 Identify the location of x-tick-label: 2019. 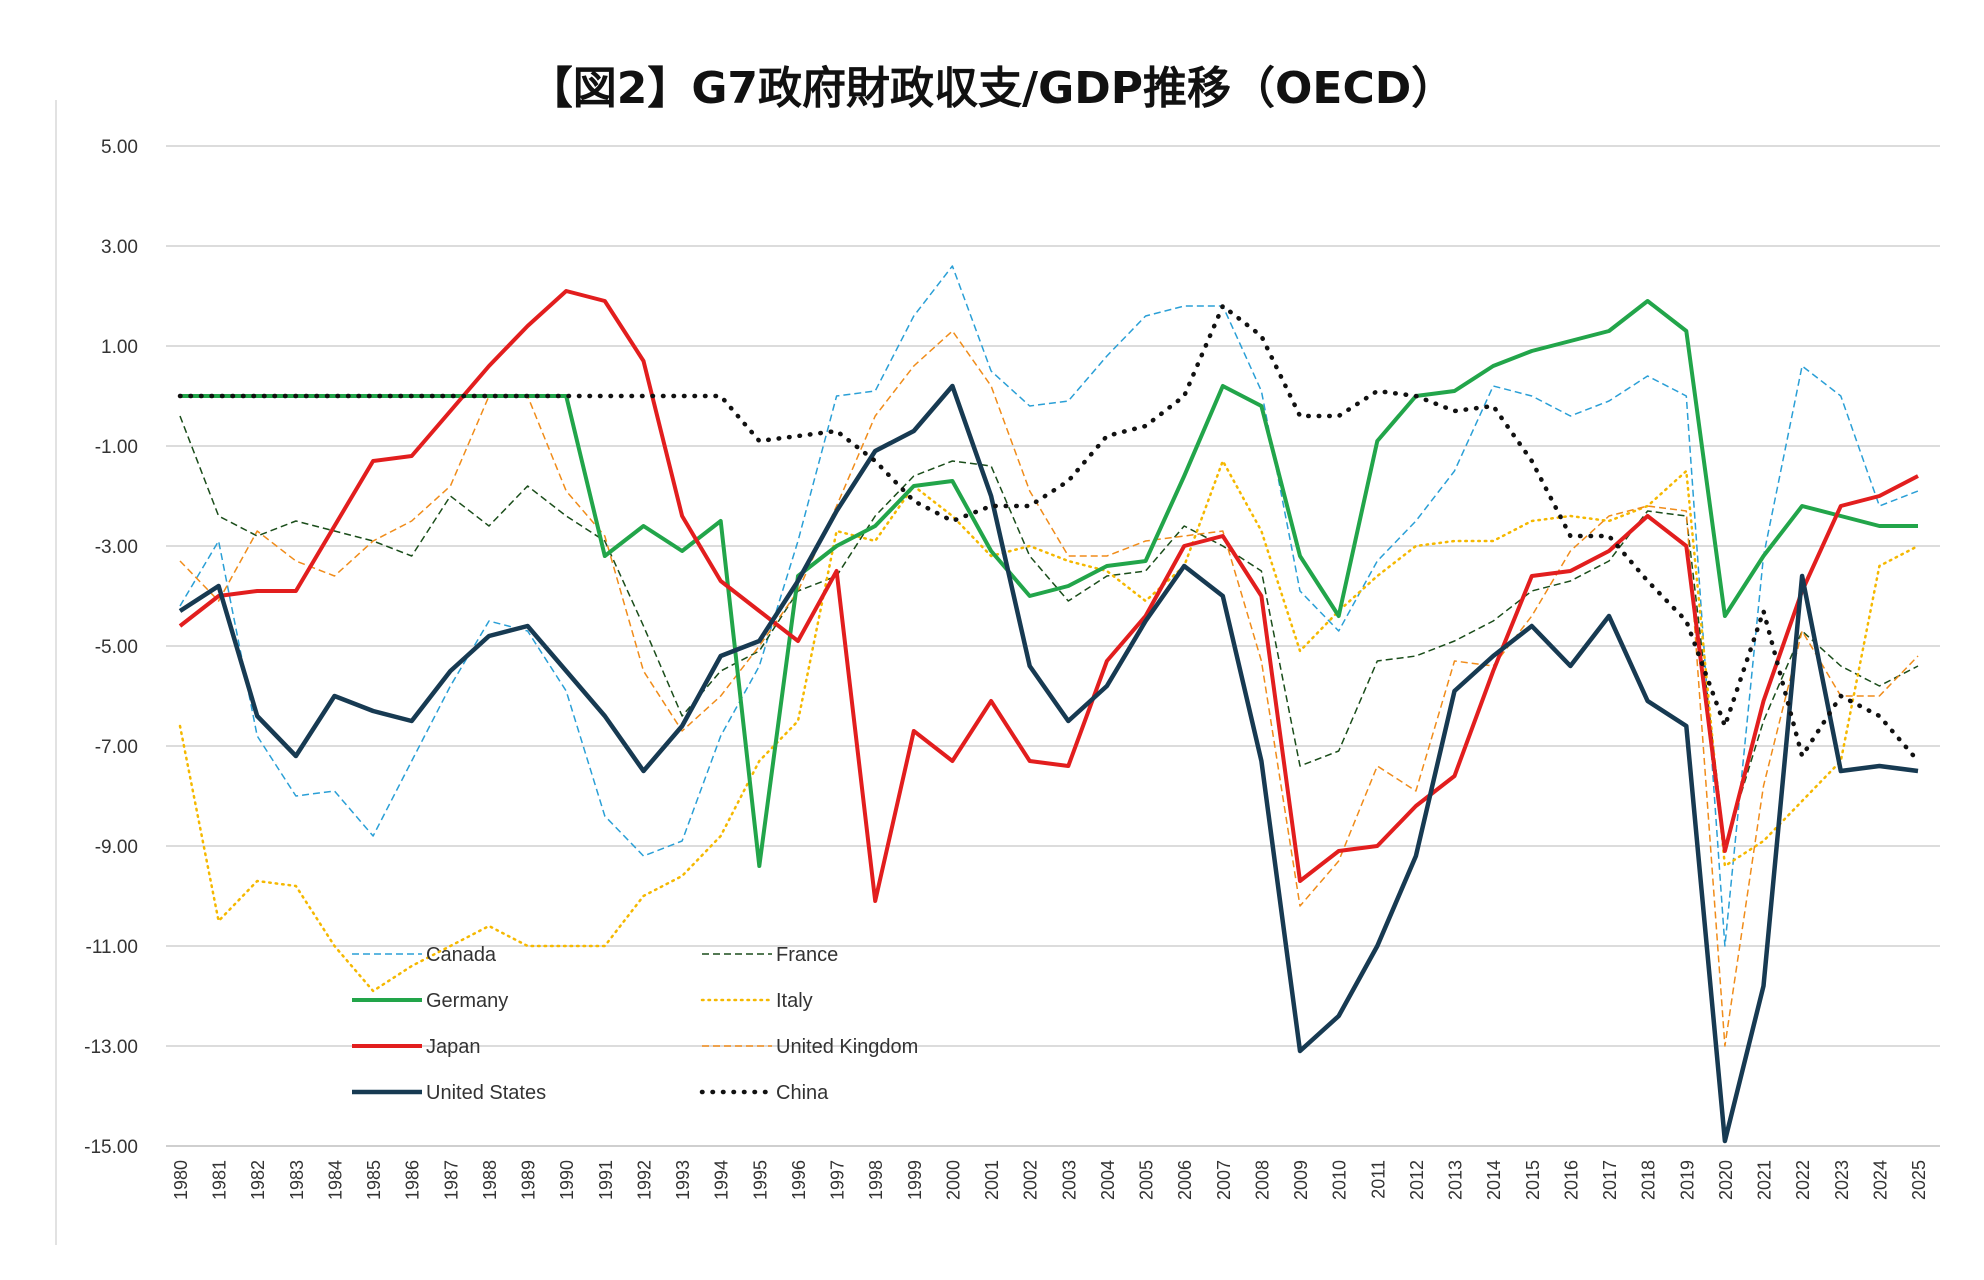
(1687, 1180).